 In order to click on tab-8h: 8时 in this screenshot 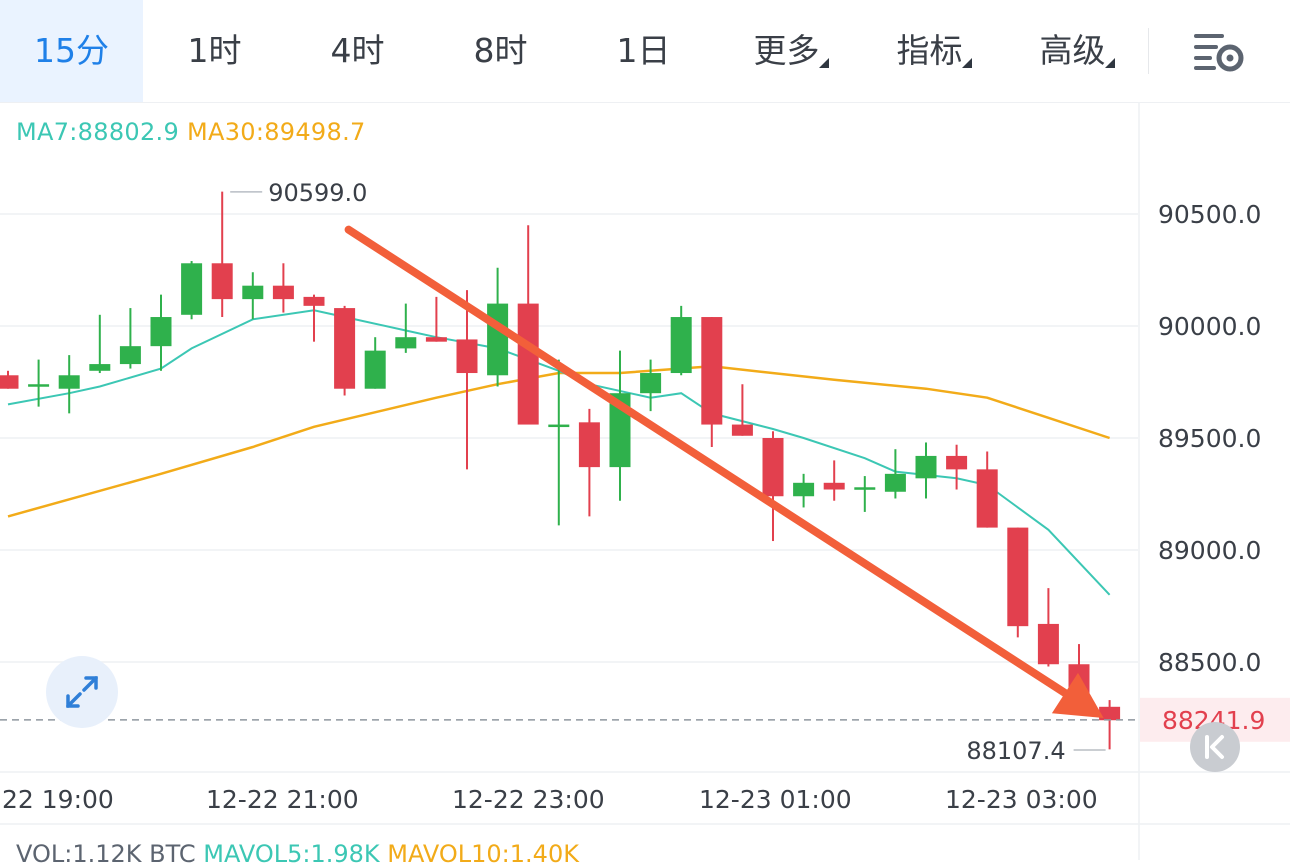, I will do `click(500, 50)`.